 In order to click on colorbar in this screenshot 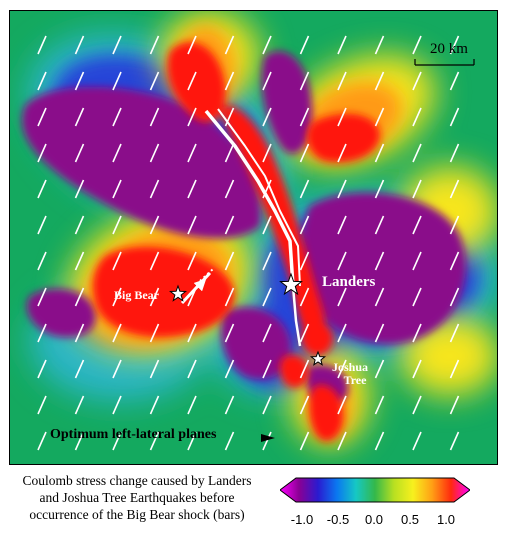, I will do `click(375, 490)`.